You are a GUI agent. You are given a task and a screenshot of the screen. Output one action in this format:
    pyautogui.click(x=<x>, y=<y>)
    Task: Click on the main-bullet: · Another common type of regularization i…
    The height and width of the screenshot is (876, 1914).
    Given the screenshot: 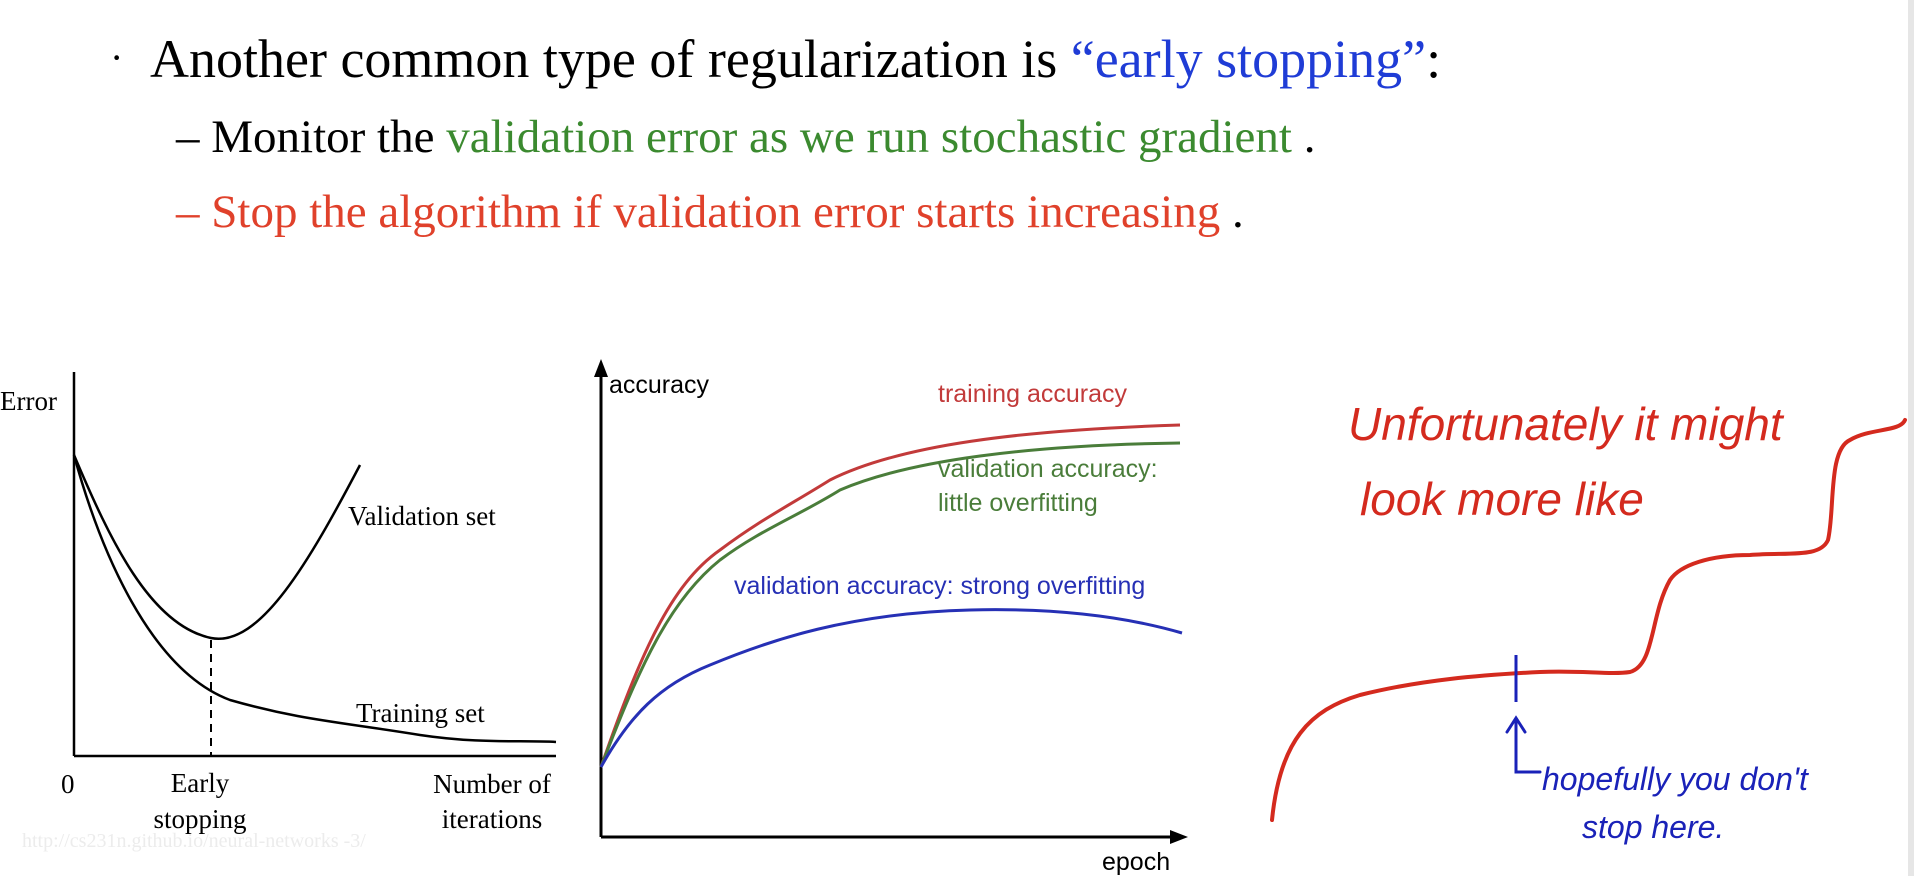 What is the action you would take?
    pyautogui.click(x=775, y=58)
    